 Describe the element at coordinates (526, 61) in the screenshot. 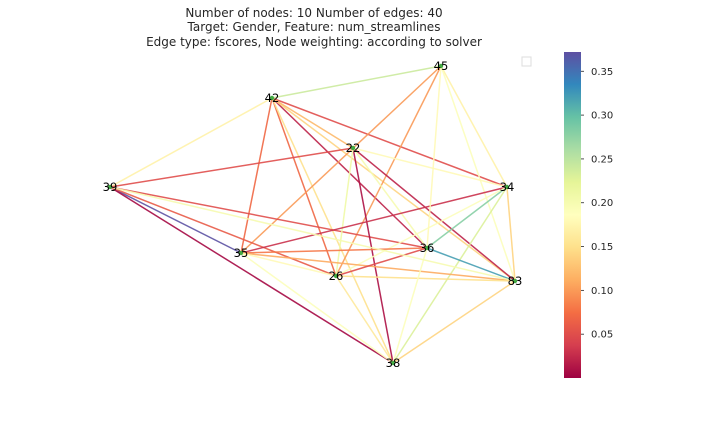

I see `legend-box` at that location.